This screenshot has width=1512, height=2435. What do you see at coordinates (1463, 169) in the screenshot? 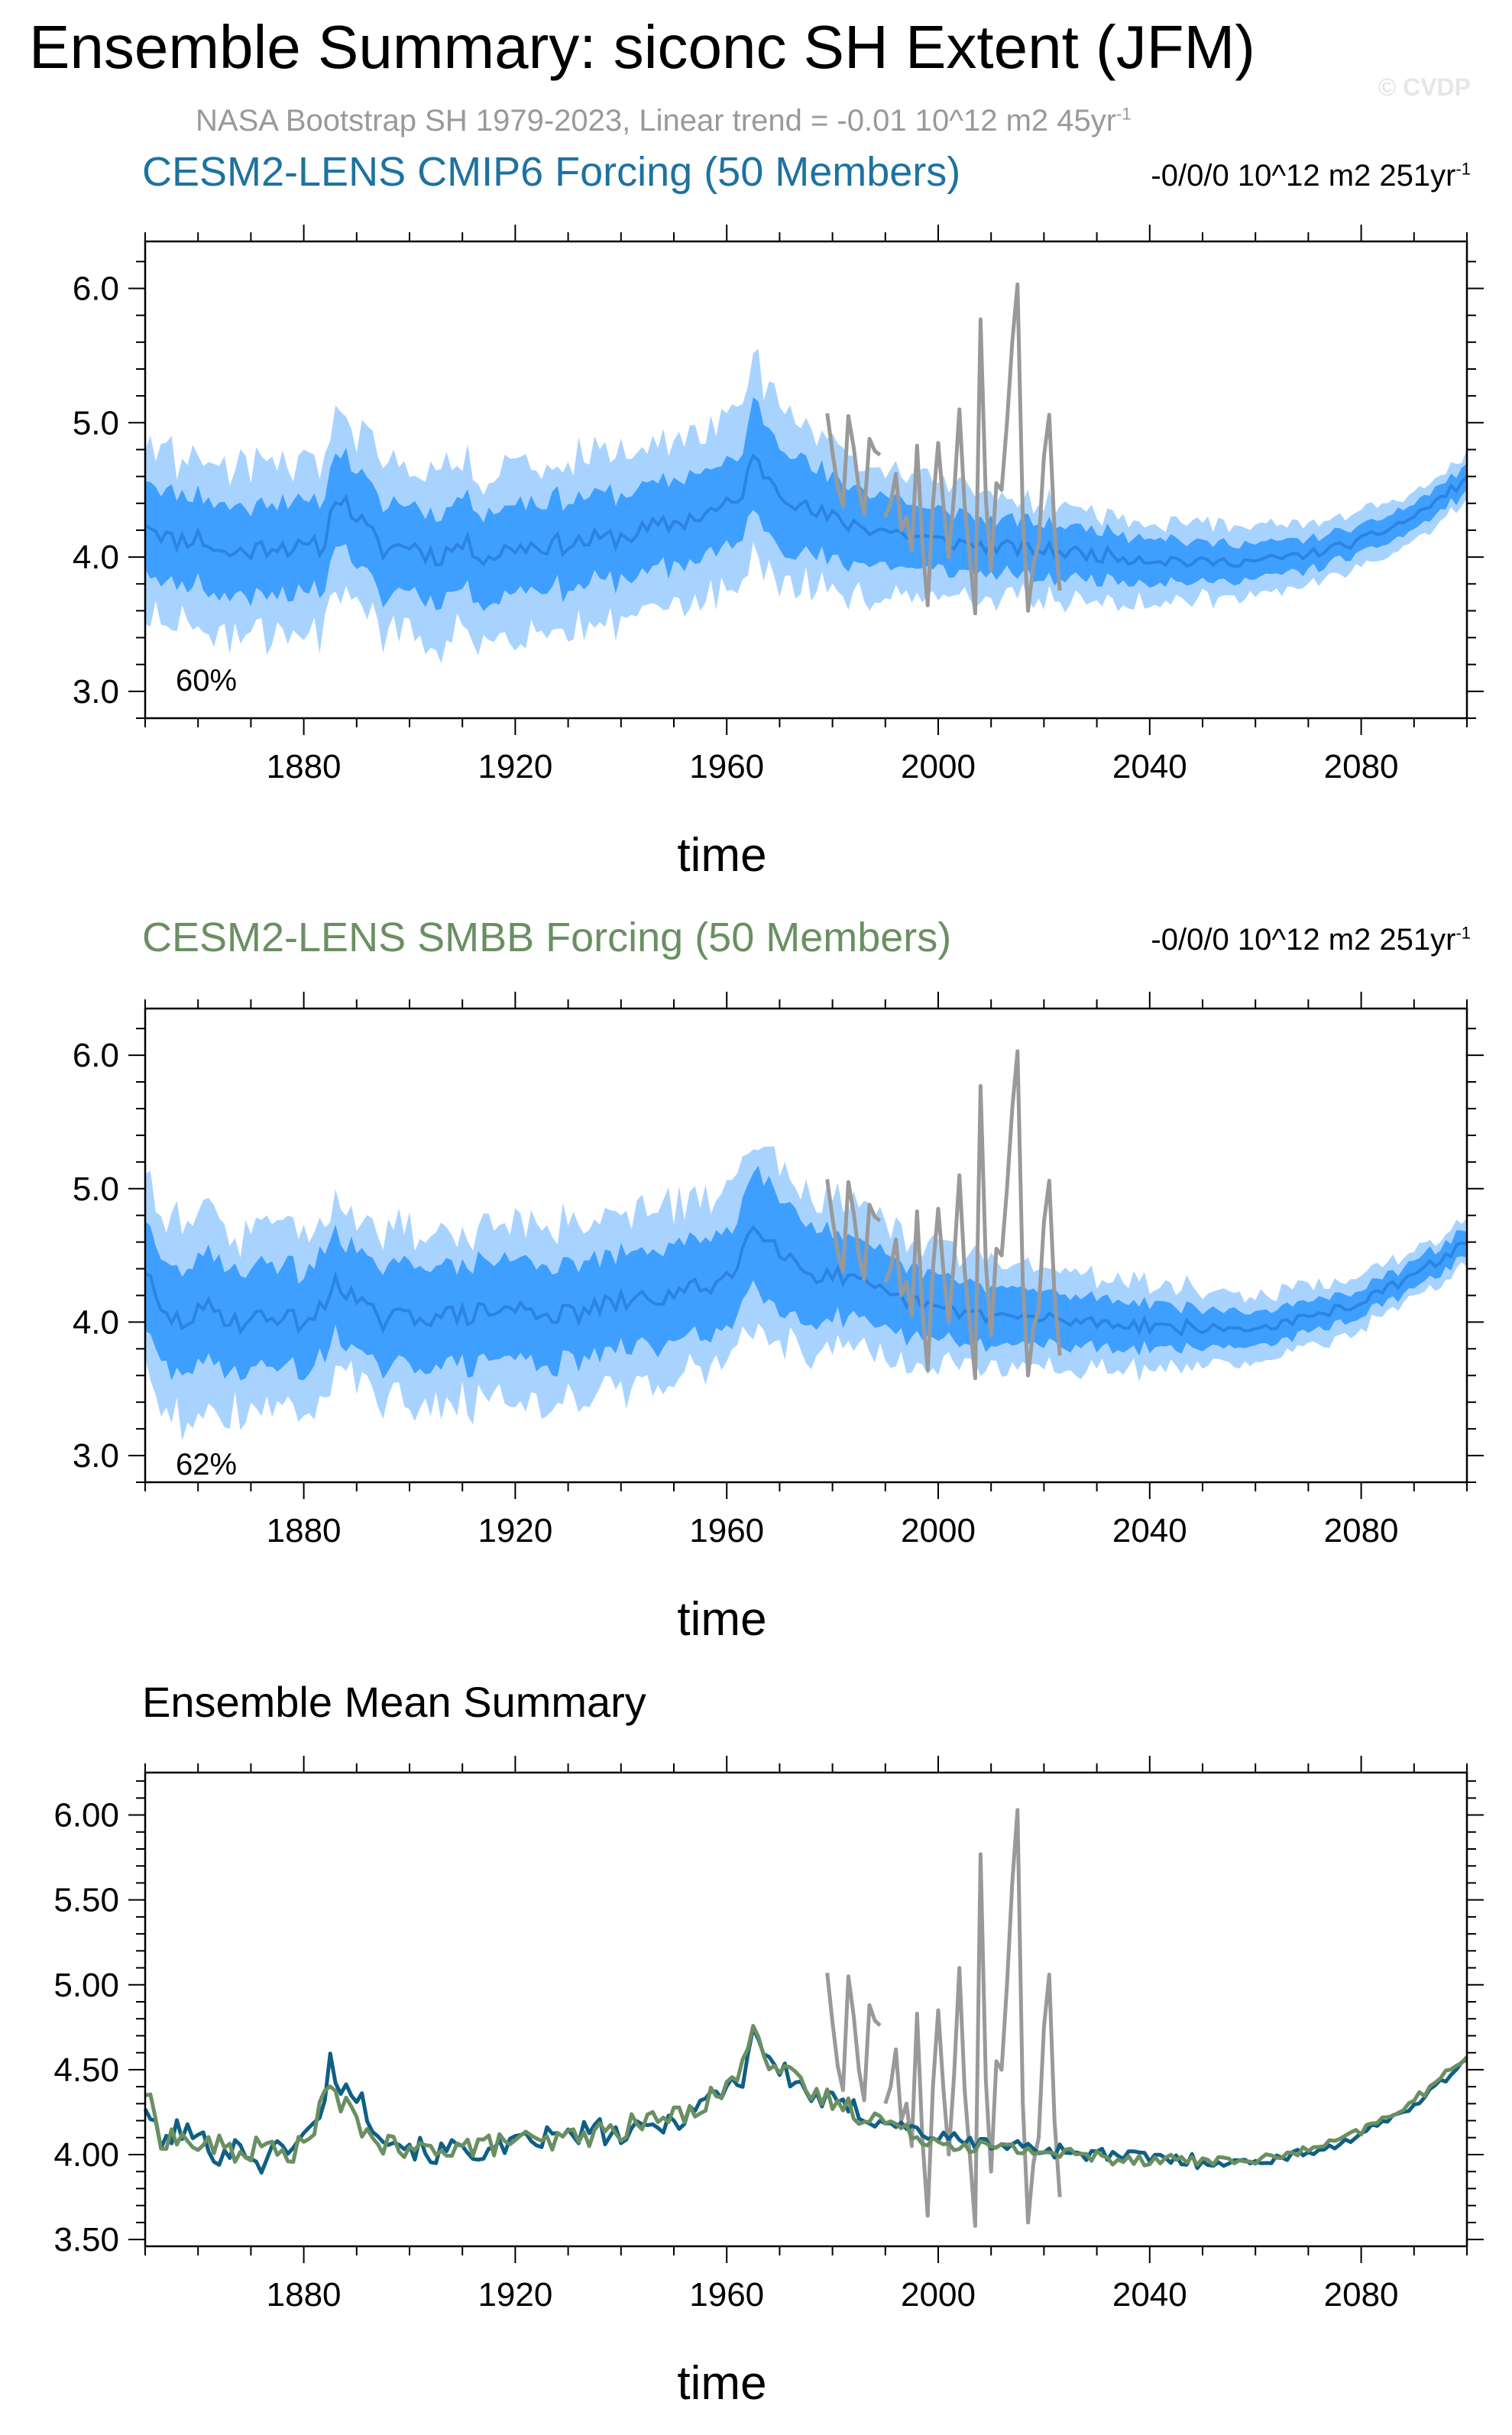
I see `panel1-trend-sup: -1` at bounding box center [1463, 169].